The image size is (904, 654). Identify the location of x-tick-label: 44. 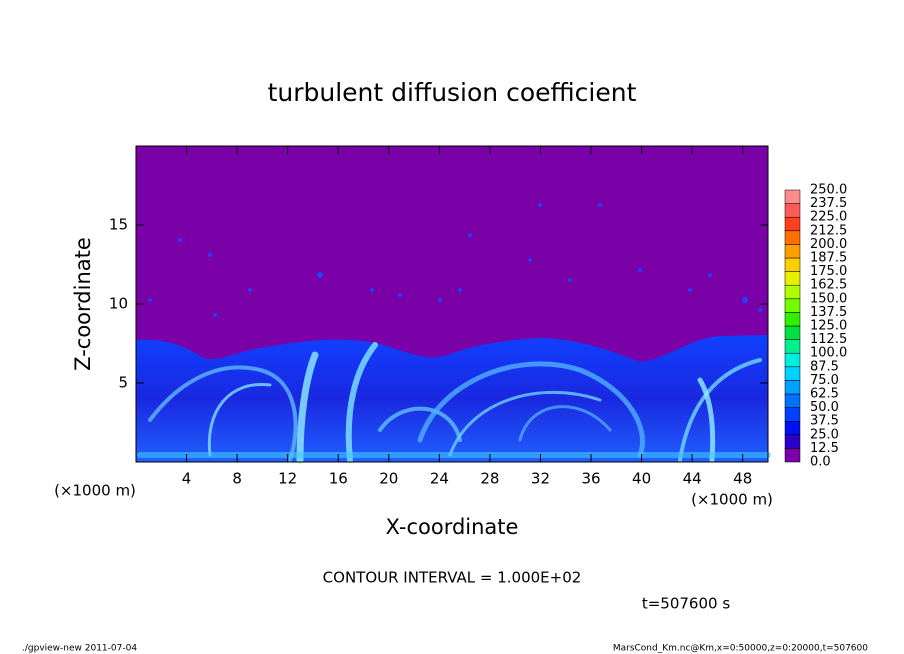
(692, 479).